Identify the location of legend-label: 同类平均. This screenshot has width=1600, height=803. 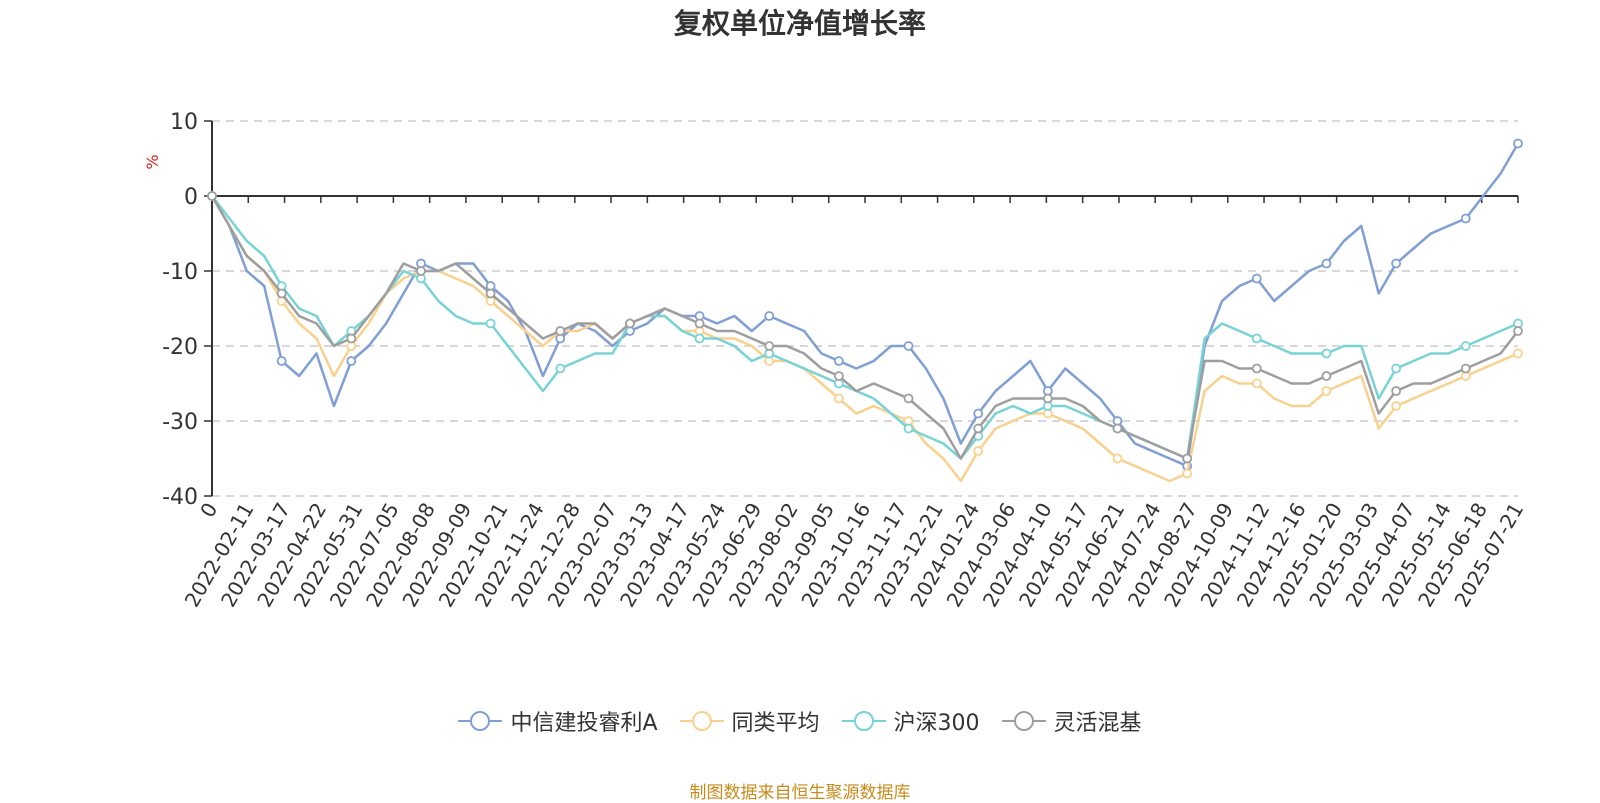
(775, 723).